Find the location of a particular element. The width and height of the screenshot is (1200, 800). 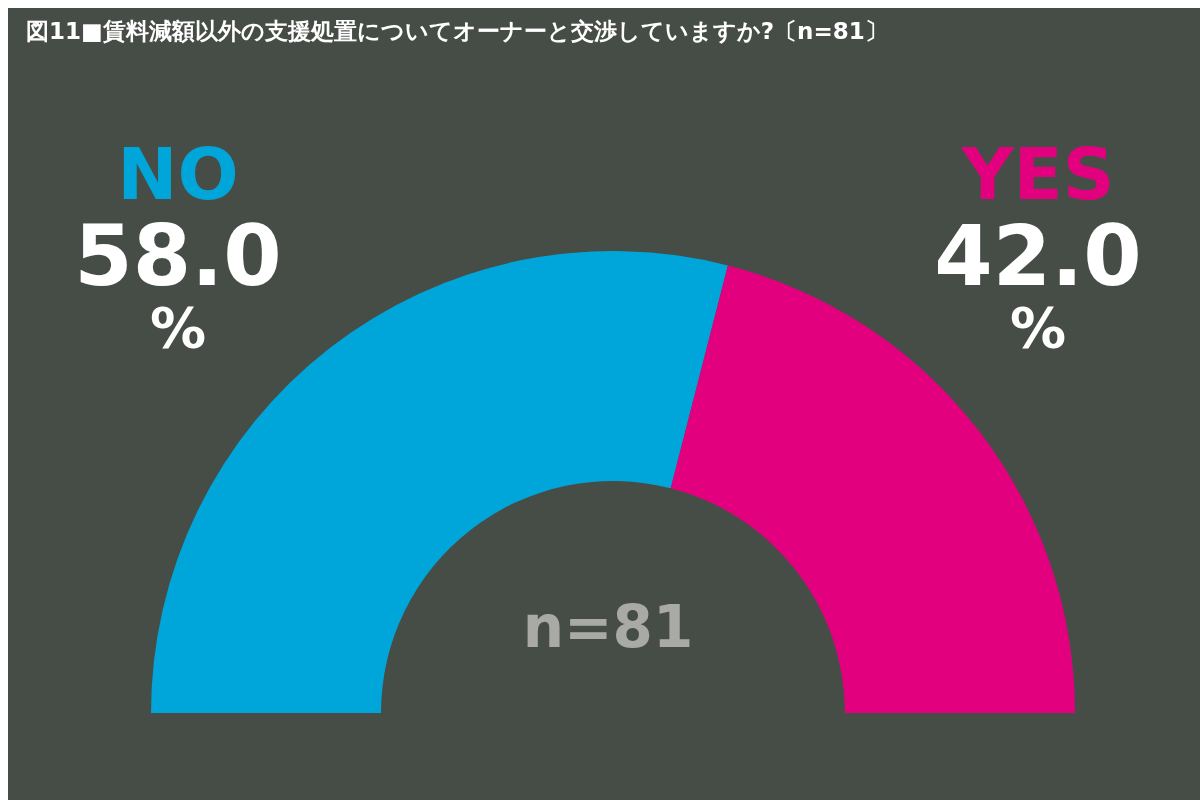

text: n=81 is located at coordinates (608, 627).